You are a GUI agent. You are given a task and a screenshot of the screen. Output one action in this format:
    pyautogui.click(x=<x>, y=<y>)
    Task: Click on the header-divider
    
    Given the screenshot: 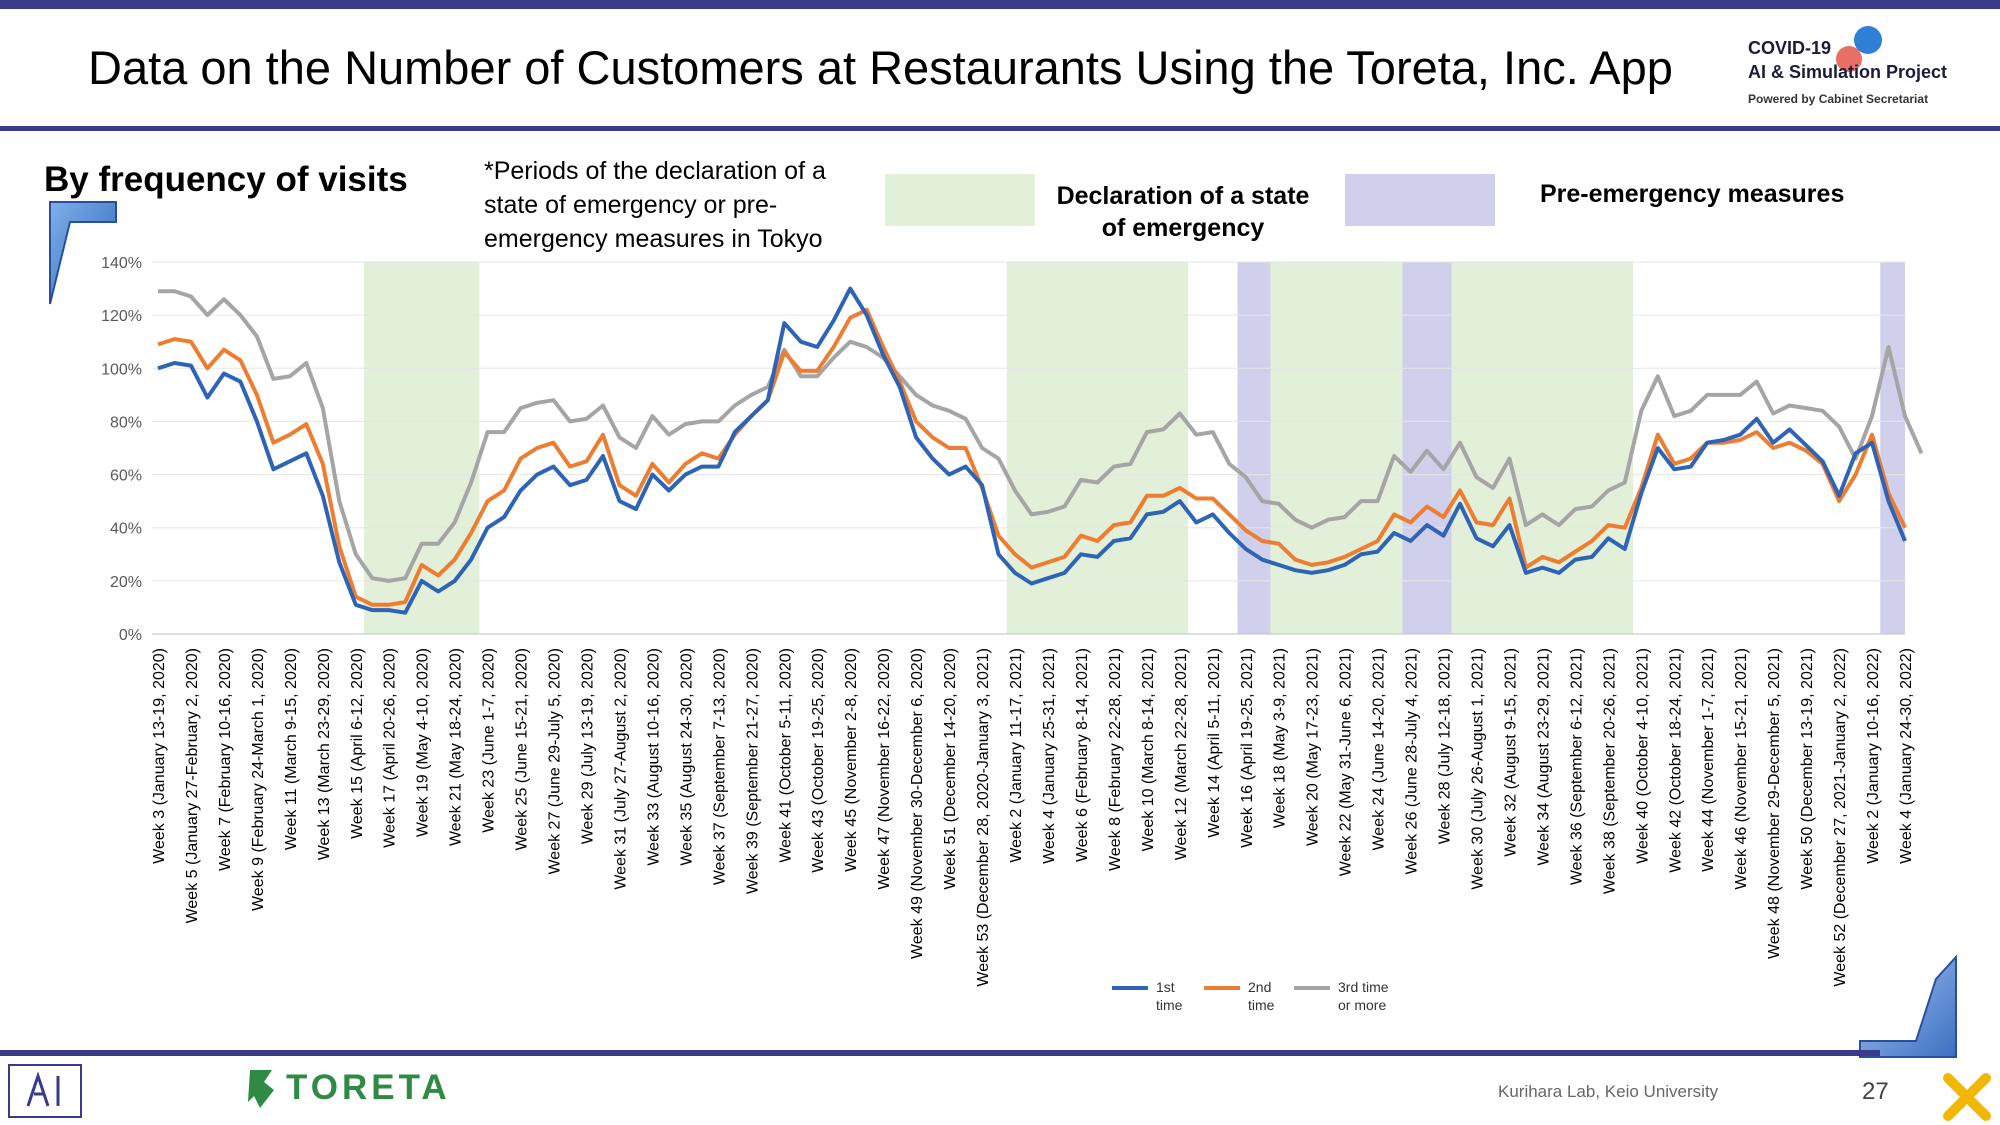 What is the action you would take?
    pyautogui.click(x=1000, y=128)
    